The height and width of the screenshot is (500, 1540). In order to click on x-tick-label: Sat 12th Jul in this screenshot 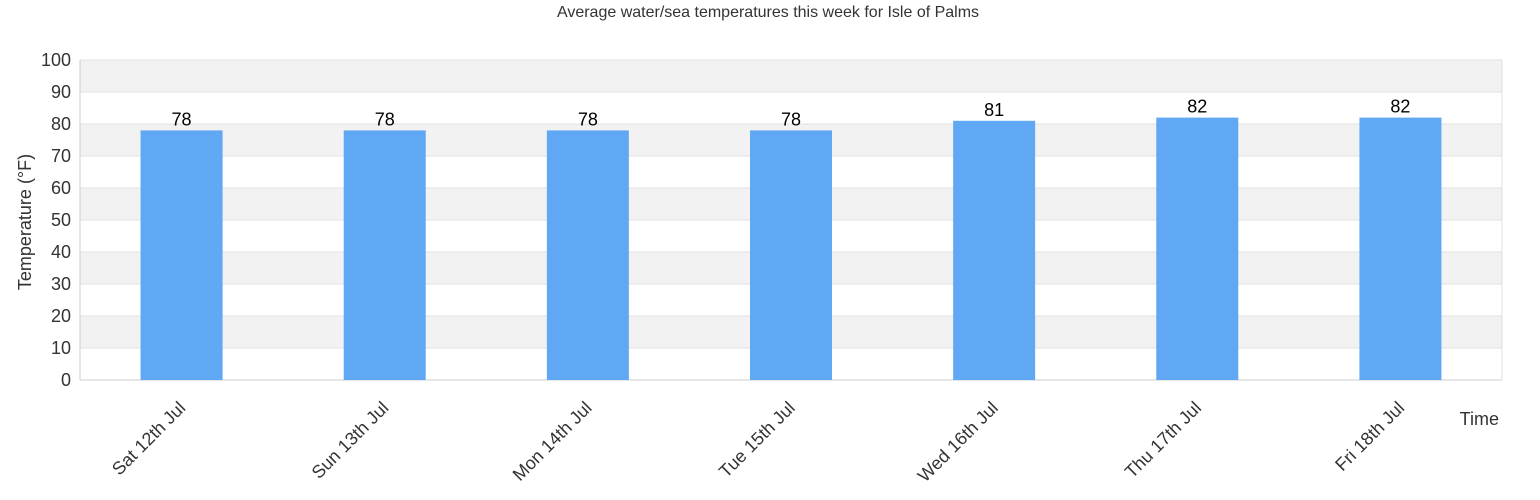, I will do `click(148, 438)`.